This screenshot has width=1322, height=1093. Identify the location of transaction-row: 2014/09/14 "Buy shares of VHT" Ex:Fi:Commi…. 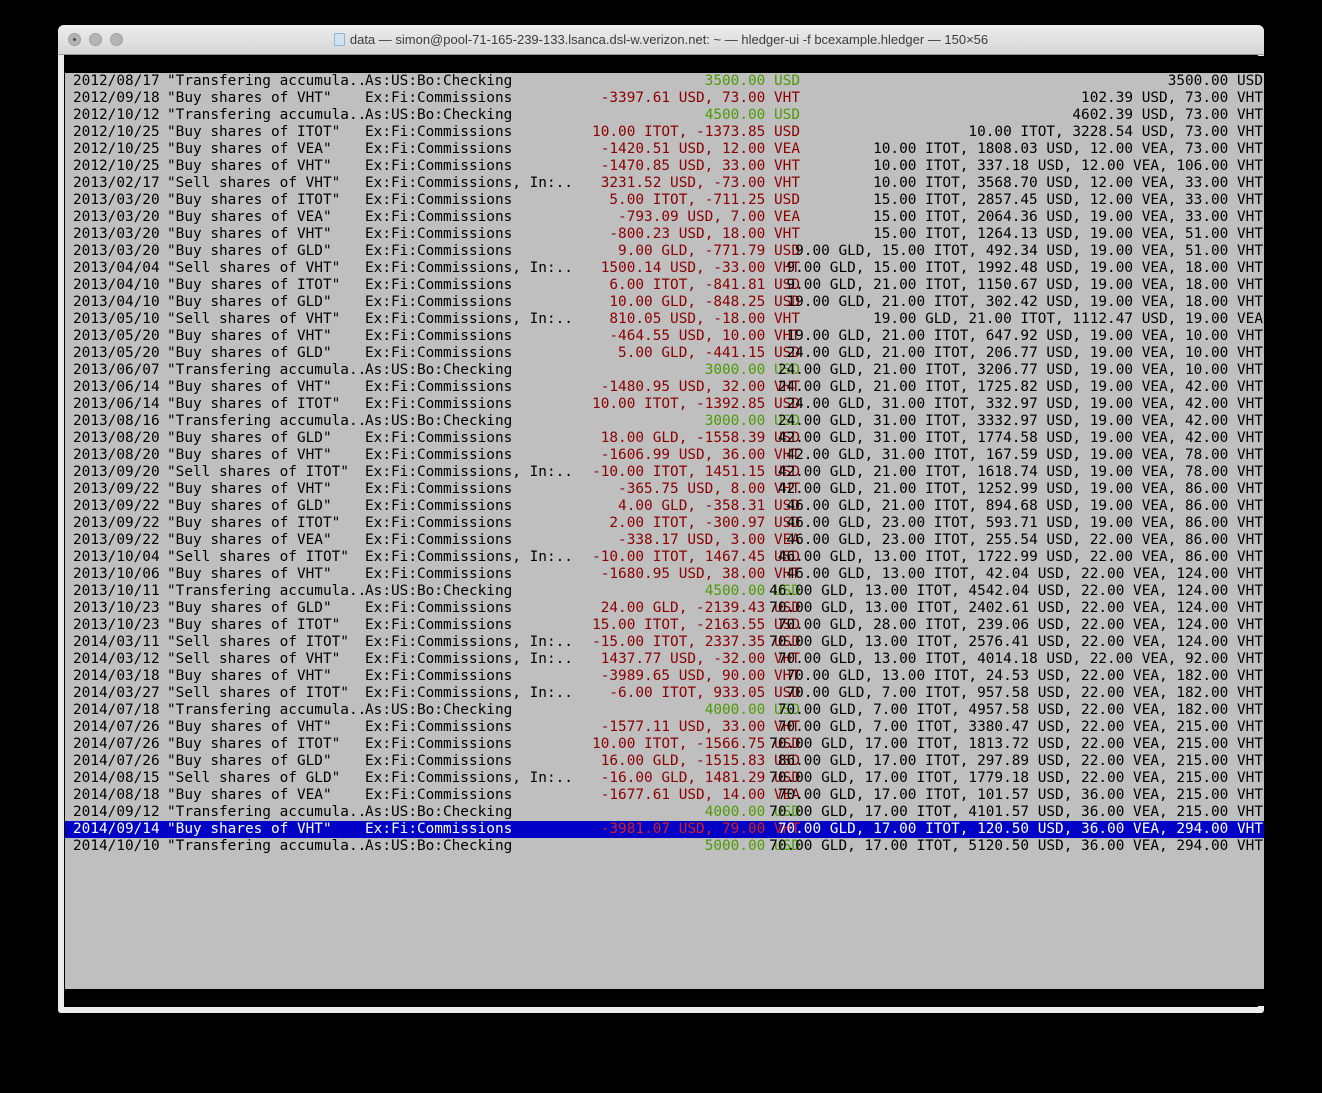
(664, 829).